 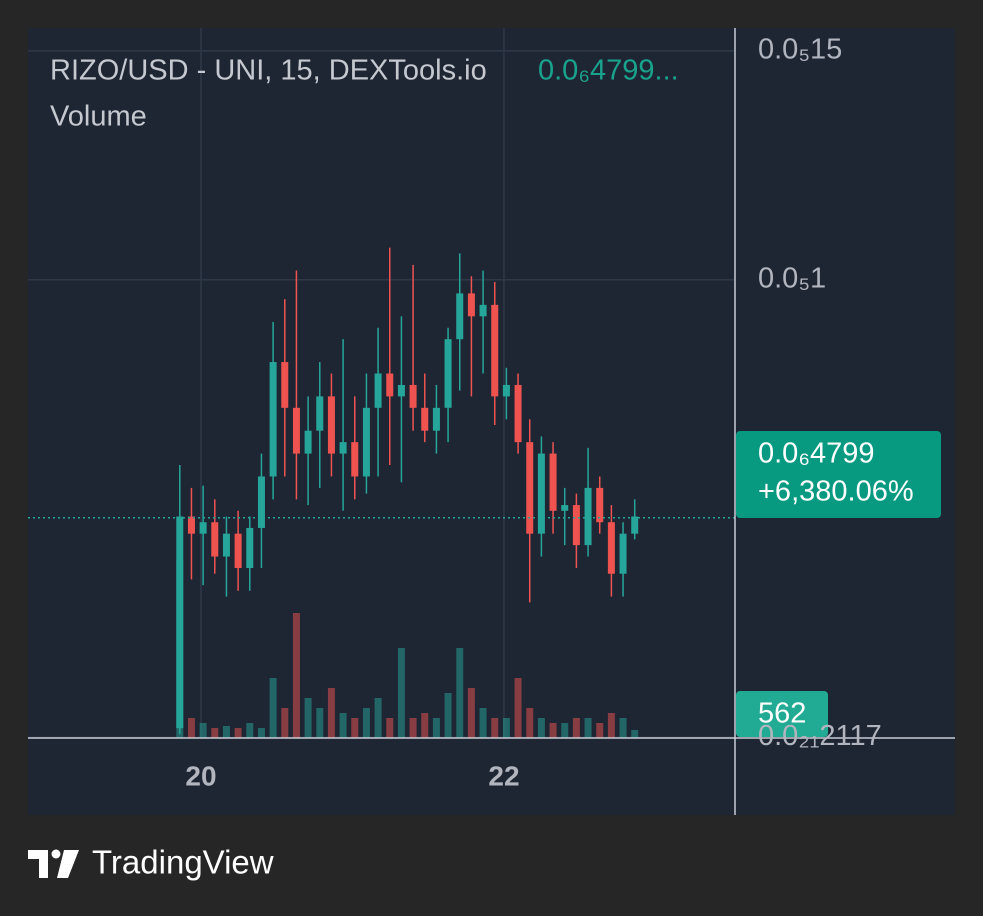 What do you see at coordinates (183, 862) in the screenshot?
I see `brand: TradingView` at bounding box center [183, 862].